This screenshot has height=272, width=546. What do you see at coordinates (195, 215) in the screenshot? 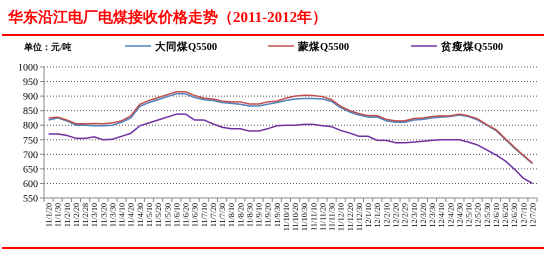
I see `x-tick-label: 11/6/30` at bounding box center [195, 215].